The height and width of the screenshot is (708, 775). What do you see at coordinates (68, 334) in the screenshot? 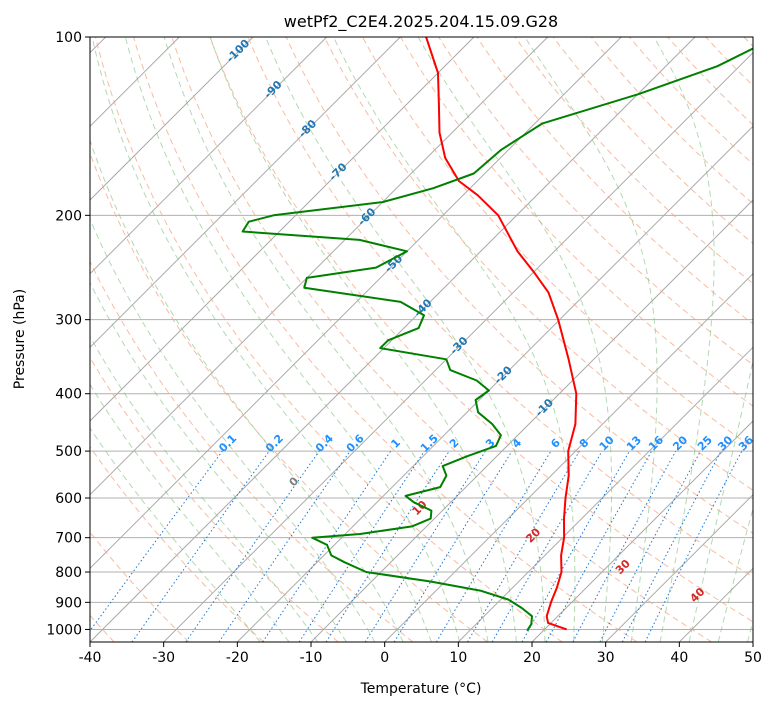
I see `y-axis: 100 200 300 400 500 600 700 800 900 1000` at bounding box center [68, 334].